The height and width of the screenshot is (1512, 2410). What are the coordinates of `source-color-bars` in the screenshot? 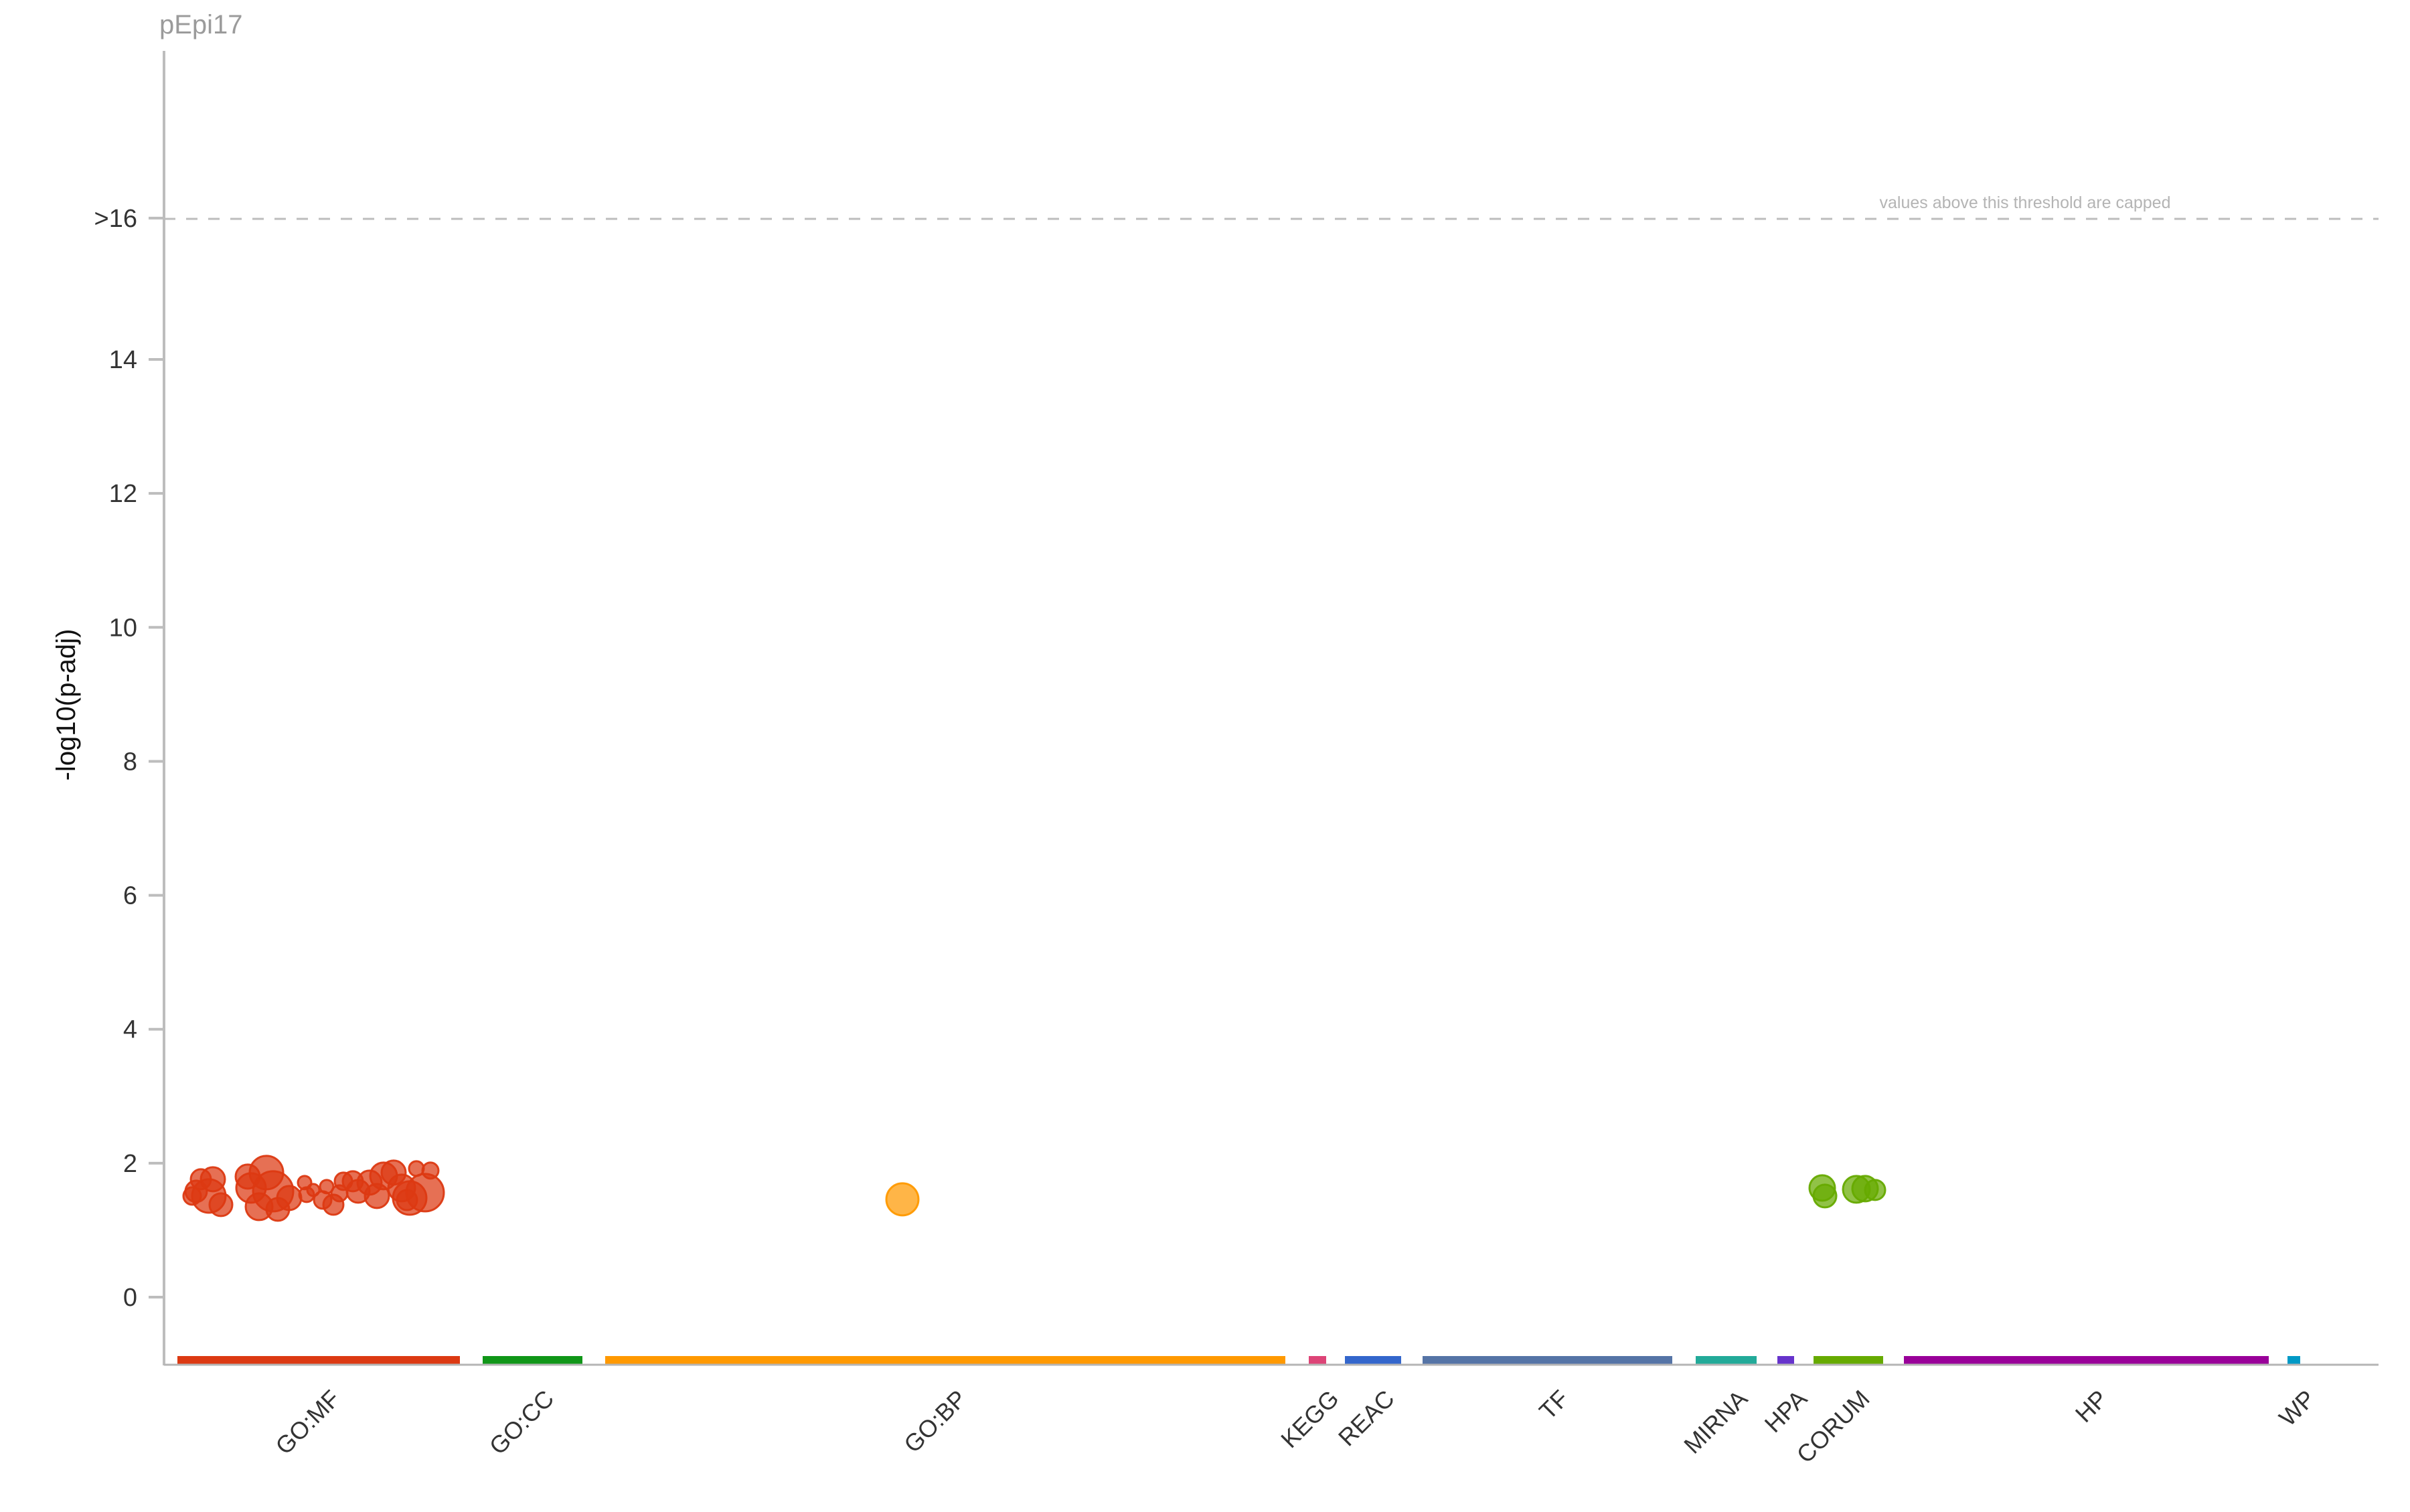 It's located at (1238, 1360).